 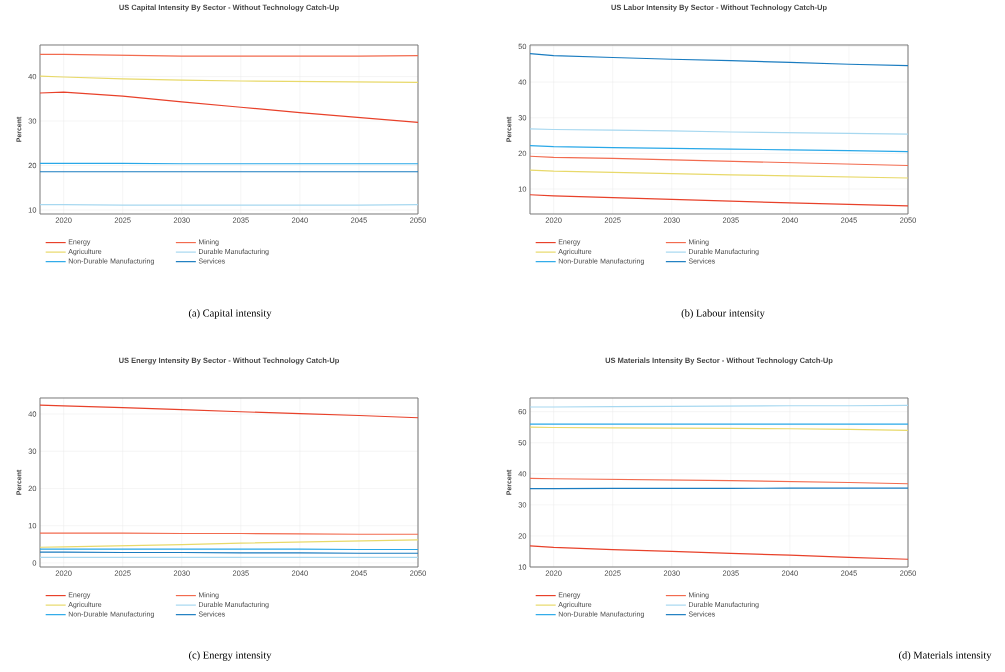 I want to click on text: (d) Materials intensity, so click(x=945, y=656).